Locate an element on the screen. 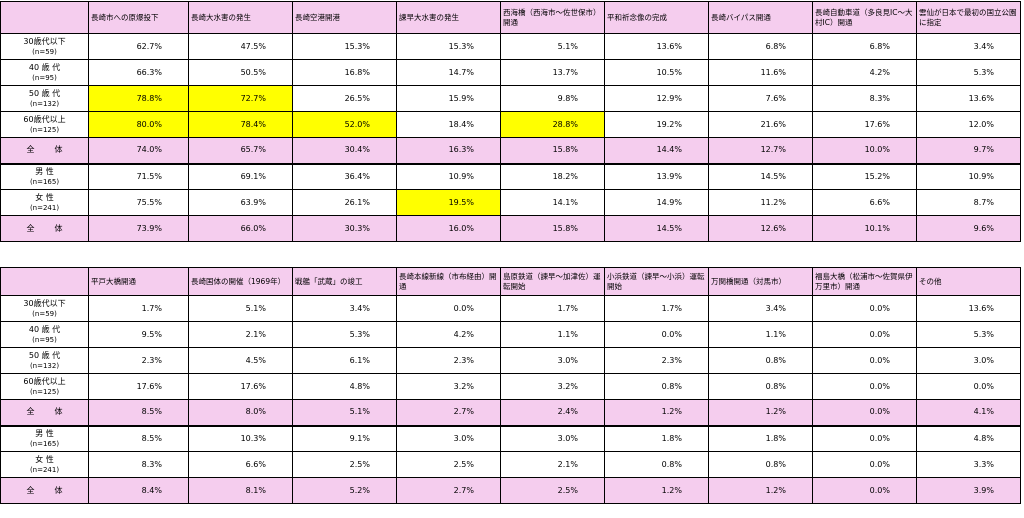  row-sample-size: (n=59) is located at coordinates (44, 313).